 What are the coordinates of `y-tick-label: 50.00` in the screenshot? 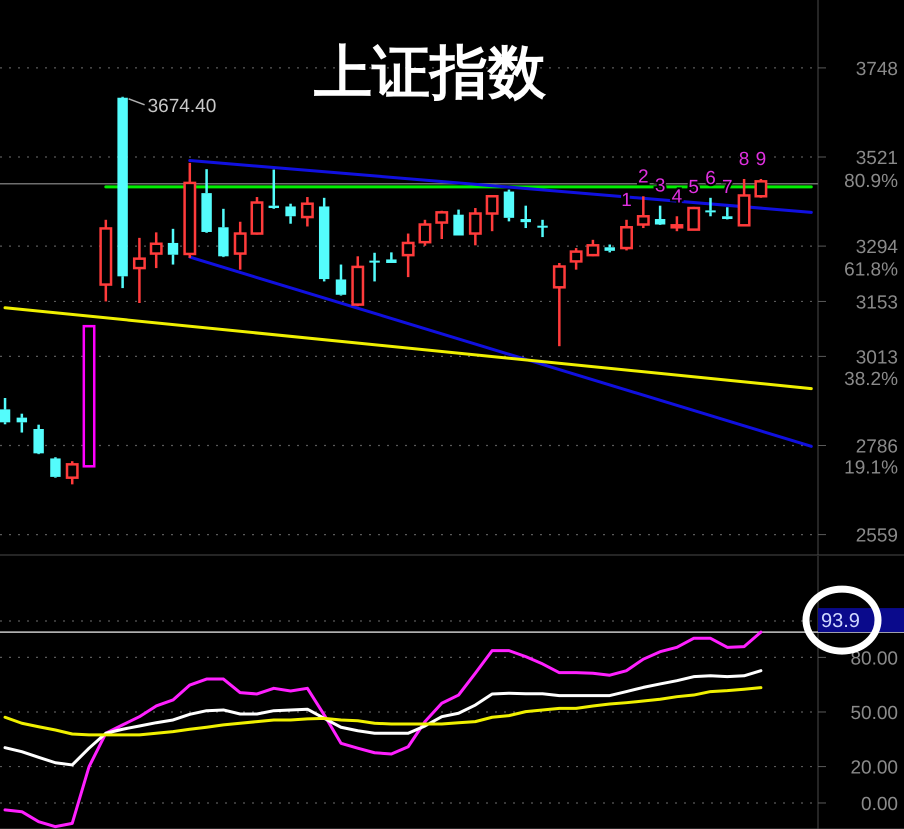 It's located at (874, 713).